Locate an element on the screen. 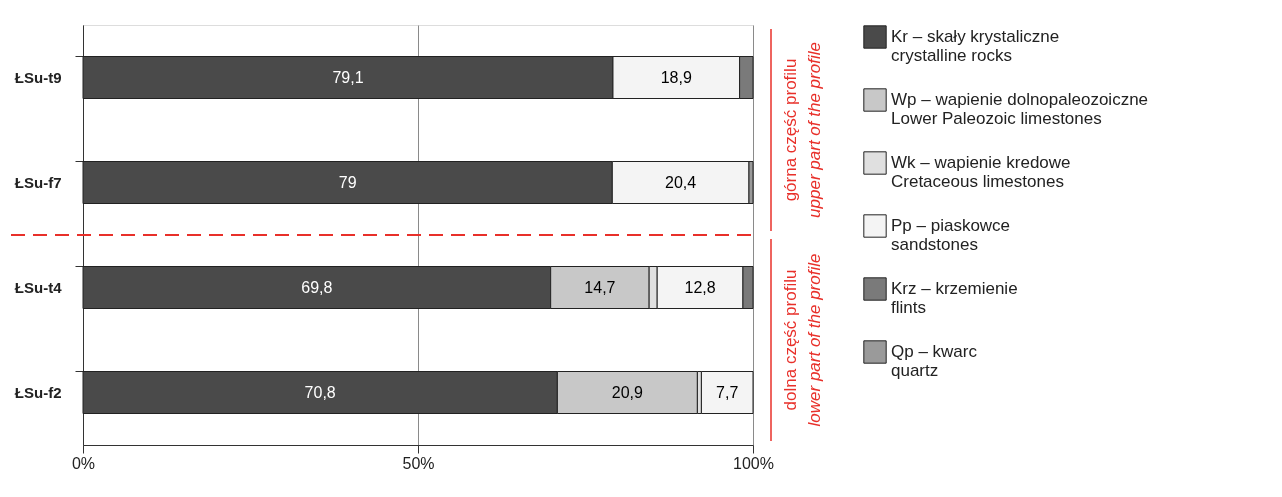 Image resolution: width=1282 pixels, height=497 pixels. x-tick-label: 100% is located at coordinates (753, 463).